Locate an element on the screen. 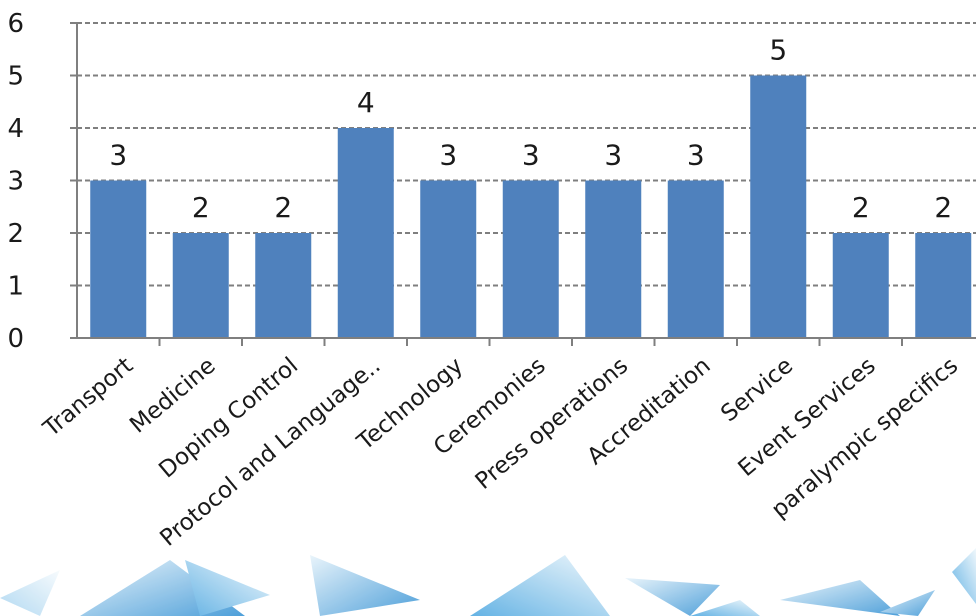  y-tick-label: 5 is located at coordinates (15, 77).